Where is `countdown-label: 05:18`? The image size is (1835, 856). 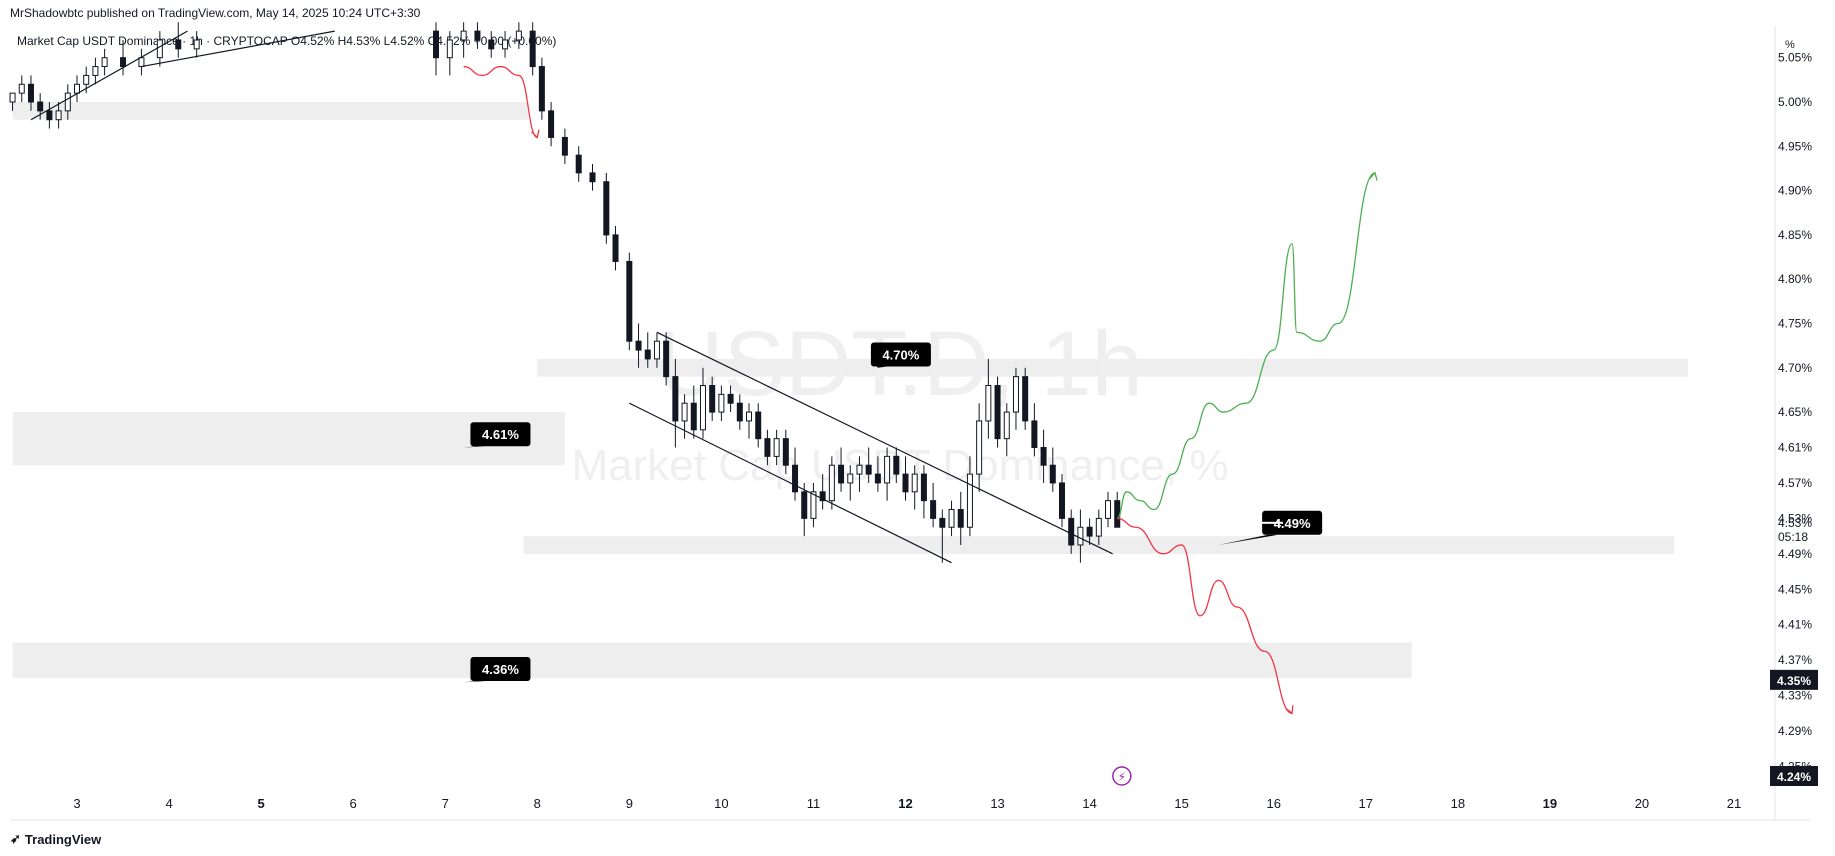 countdown-label: 05:18 is located at coordinates (1793, 537).